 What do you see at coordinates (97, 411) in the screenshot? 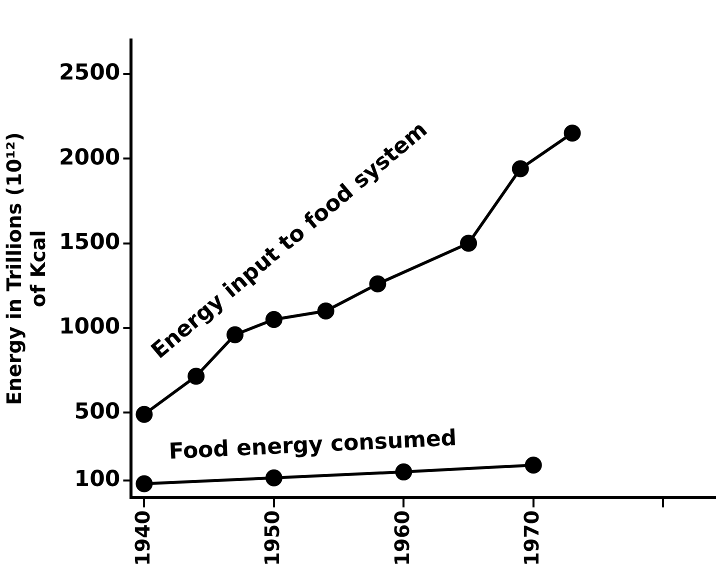
I see `y-tick-label: 500` at bounding box center [97, 411].